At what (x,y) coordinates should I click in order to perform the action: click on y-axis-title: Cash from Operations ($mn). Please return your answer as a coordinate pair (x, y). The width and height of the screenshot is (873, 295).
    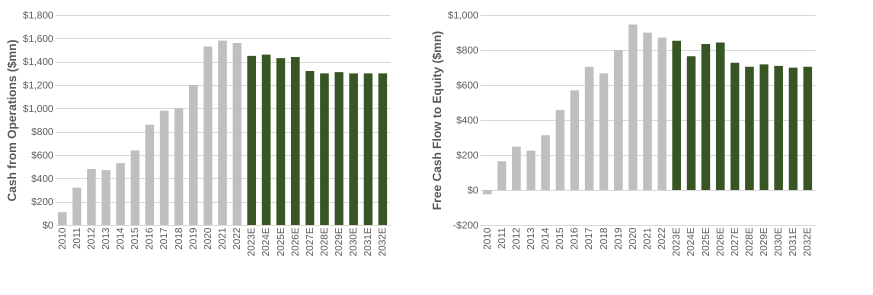
    Looking at the image, I should click on (11, 120).